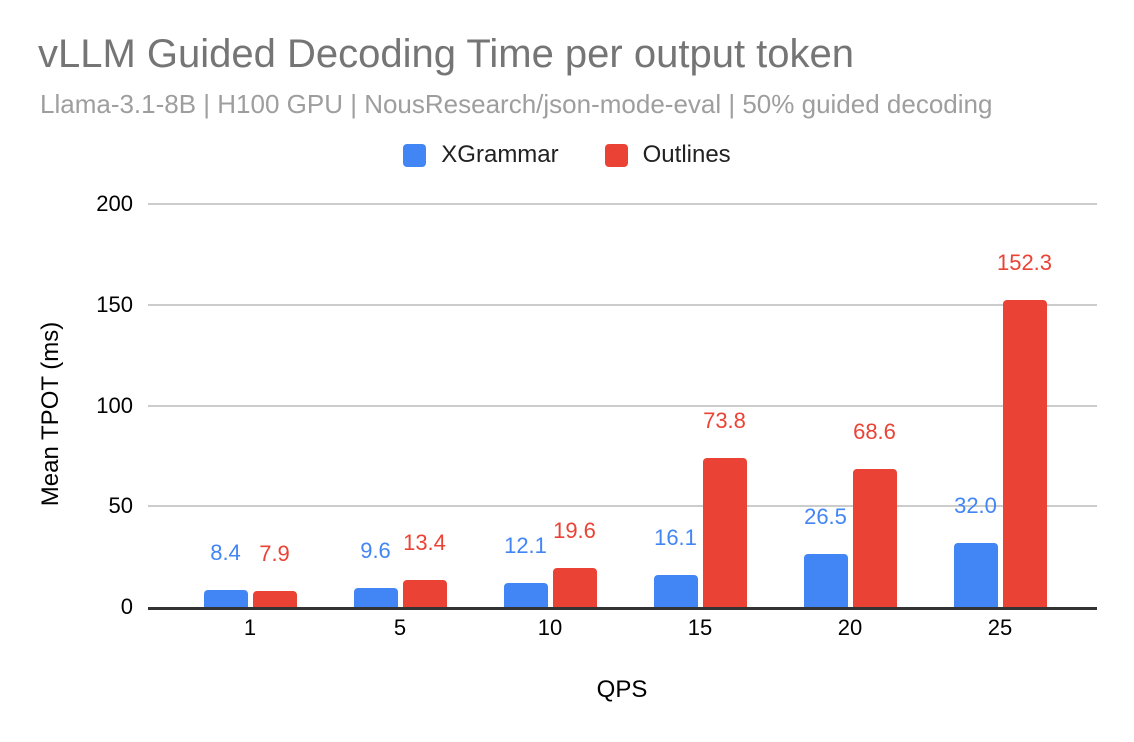 The image size is (1134, 742). I want to click on bar-value-label: 8.4, so click(225, 553).